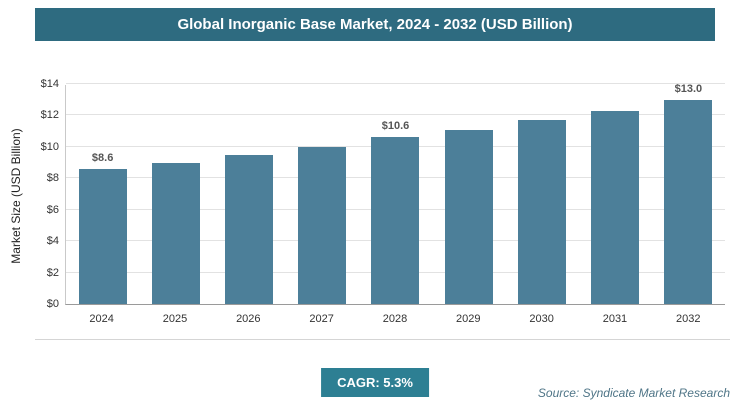 The width and height of the screenshot is (750, 417). I want to click on axis-divider, so click(382, 339).